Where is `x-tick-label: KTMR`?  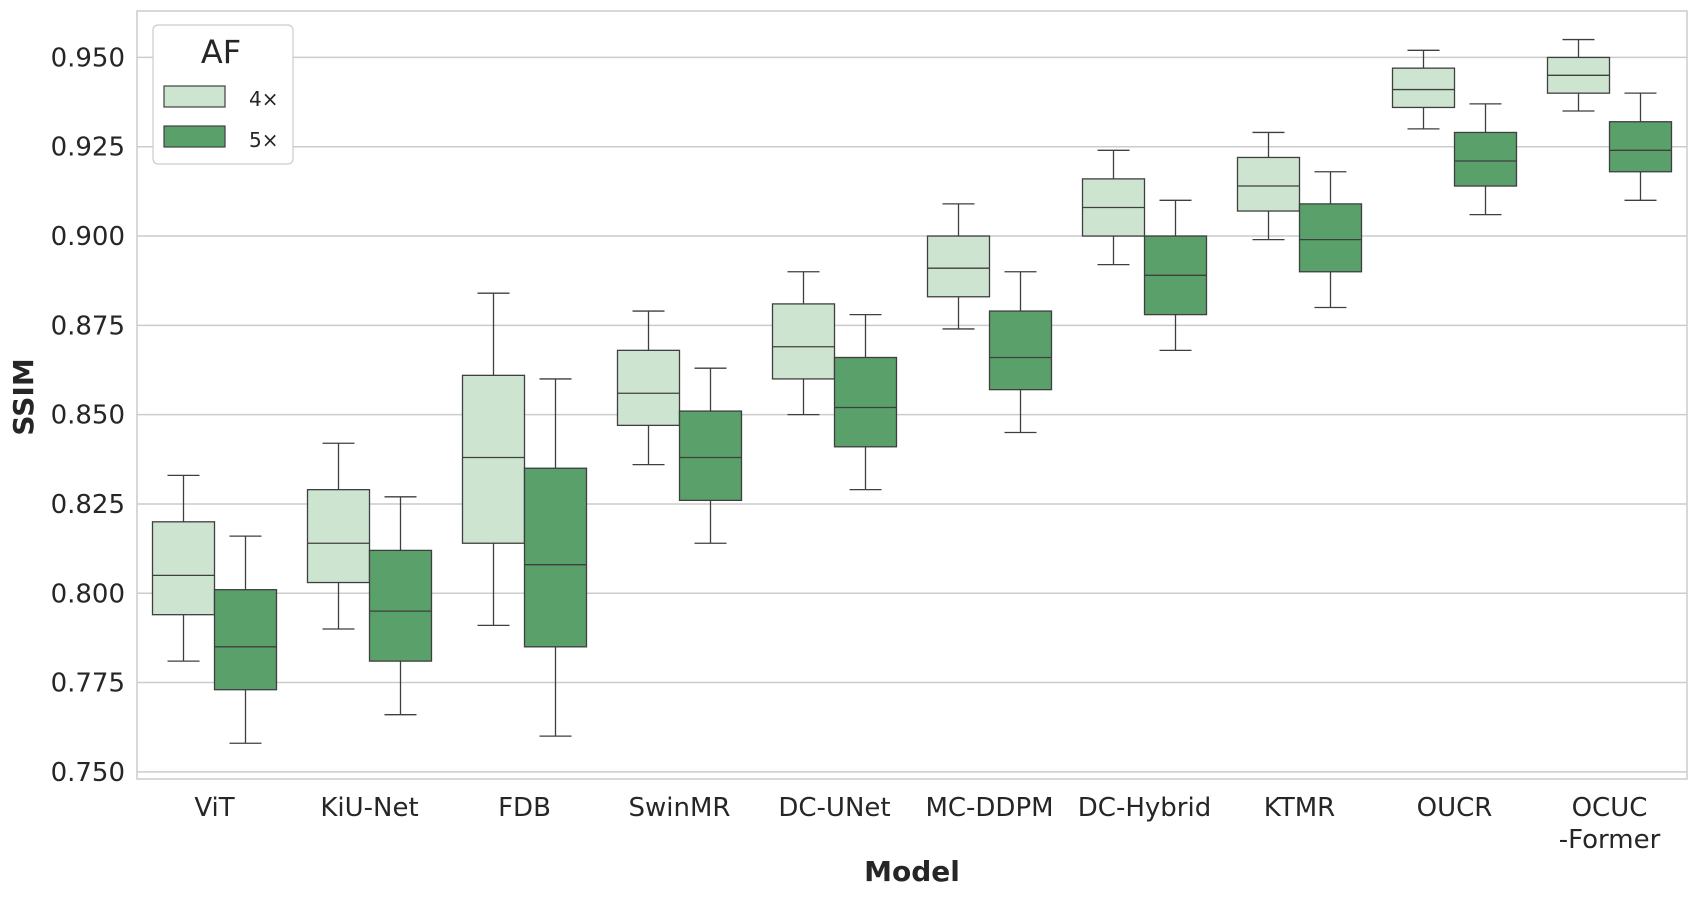 x-tick-label: KTMR is located at coordinates (1299, 808).